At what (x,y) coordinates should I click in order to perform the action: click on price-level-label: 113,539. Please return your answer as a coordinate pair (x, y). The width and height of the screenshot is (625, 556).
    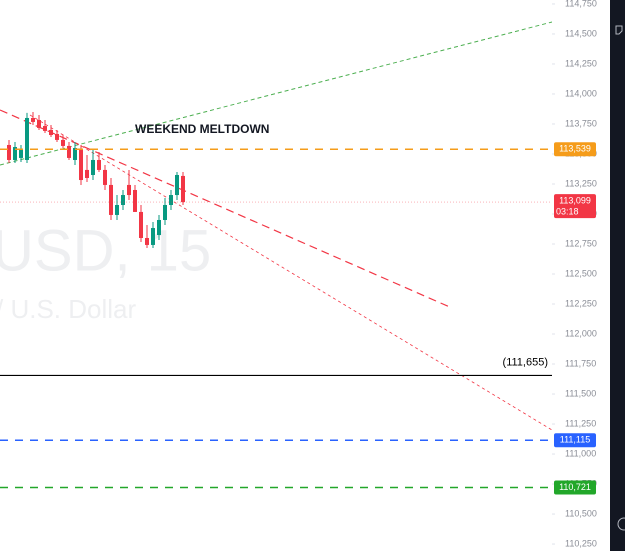
    Looking at the image, I should click on (575, 149).